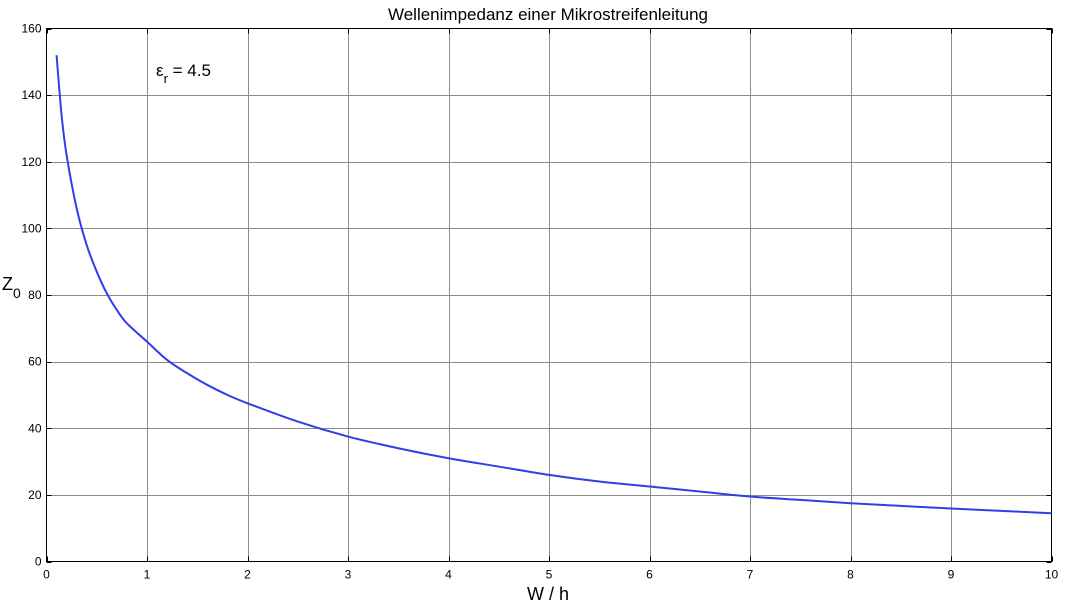  Describe the element at coordinates (31, 228) in the screenshot. I see `y-tick-label: 100` at that location.